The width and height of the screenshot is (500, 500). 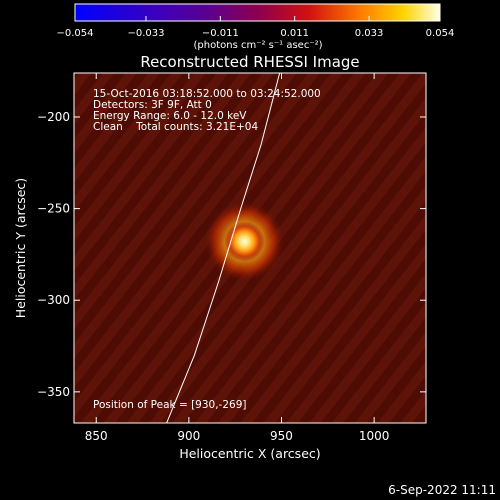 What do you see at coordinates (74, 33) in the screenshot?
I see `colorbar-tick-label: −0.054` at bounding box center [74, 33].